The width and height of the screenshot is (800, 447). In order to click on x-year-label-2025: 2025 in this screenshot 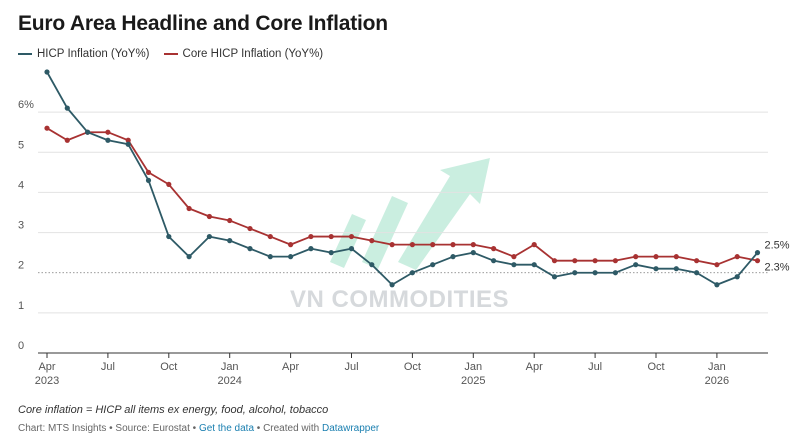, I will do `click(473, 381)`.